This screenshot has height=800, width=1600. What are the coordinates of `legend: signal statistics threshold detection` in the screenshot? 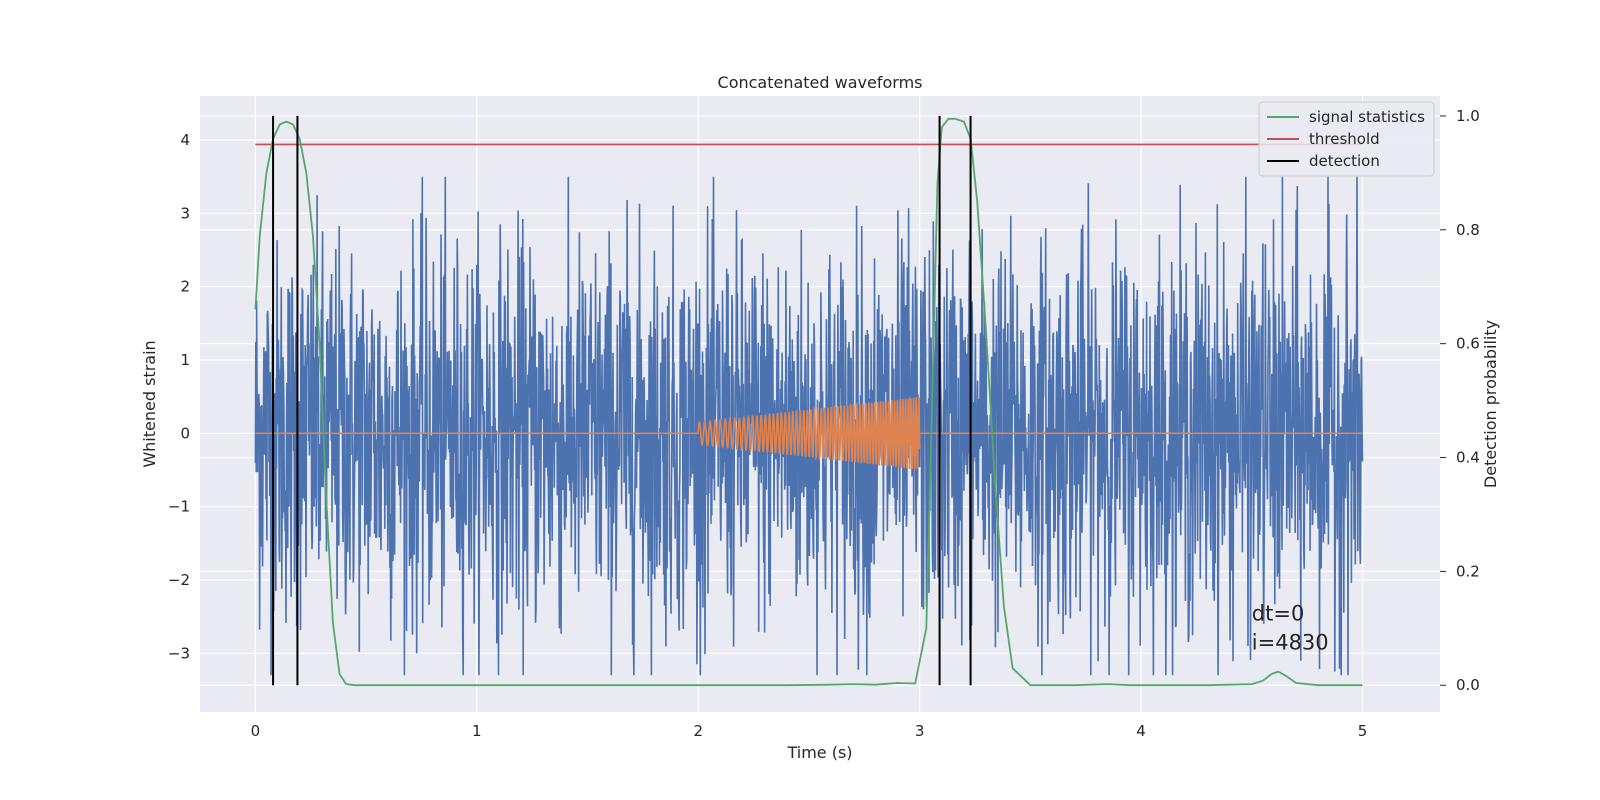 It's located at (1346, 139).